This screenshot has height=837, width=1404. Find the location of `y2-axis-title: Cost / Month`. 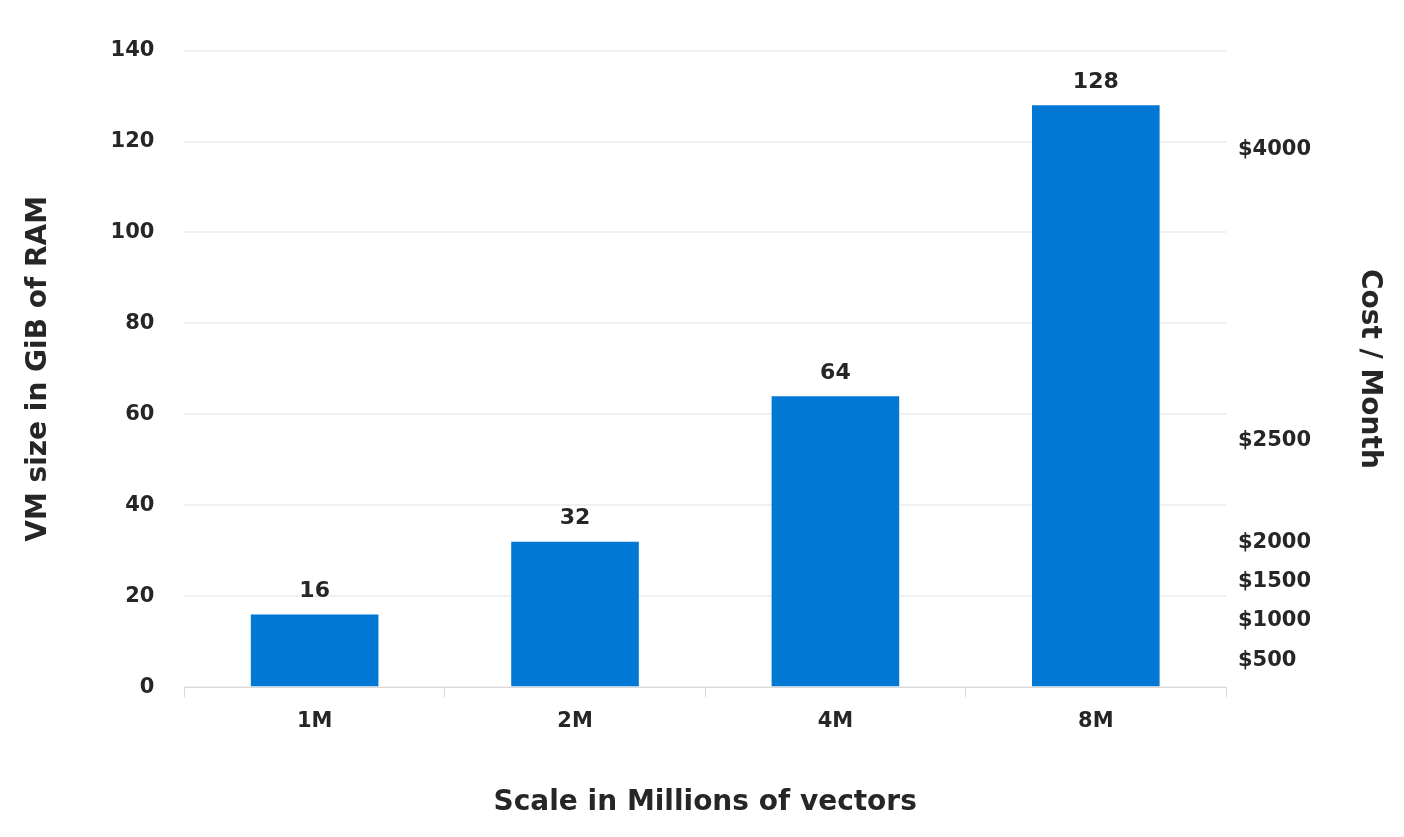

y2-axis-title: Cost / Month is located at coordinates (1371, 368).